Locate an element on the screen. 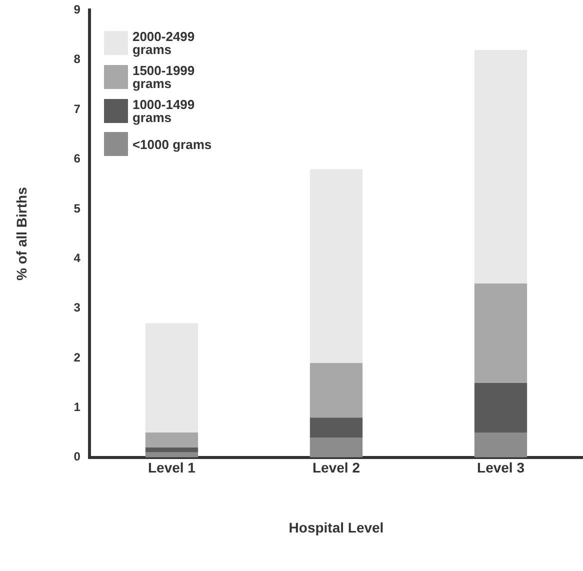 This screenshot has height=571, width=583. x-axis-title: Hospital Level is located at coordinates (336, 527).